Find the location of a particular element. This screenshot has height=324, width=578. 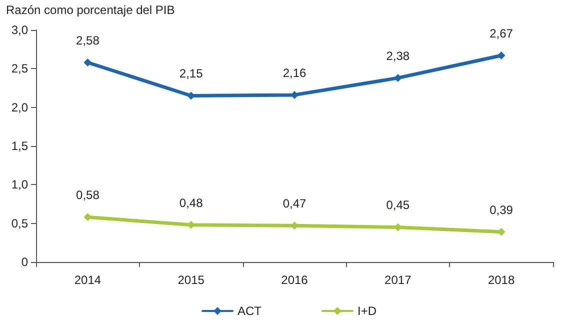

data-label: 2,67 is located at coordinates (502, 33).